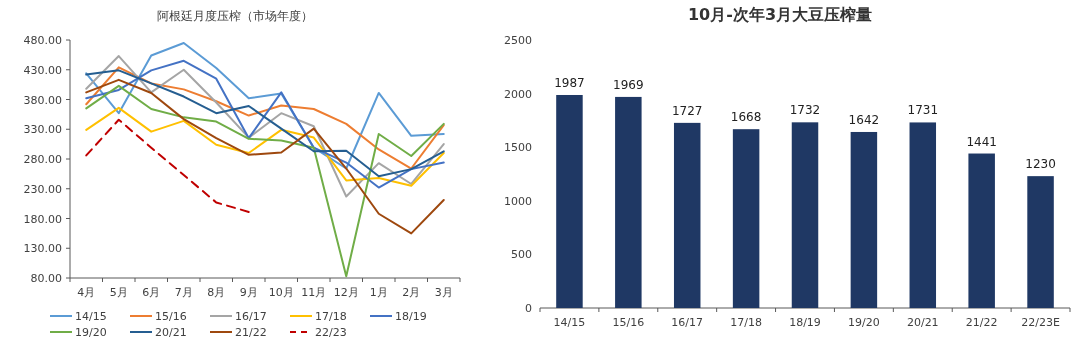 This screenshot has height=346, width=1080. Describe the element at coordinates (518, 201) in the screenshot. I see `y-tick-label: 1000` at that location.